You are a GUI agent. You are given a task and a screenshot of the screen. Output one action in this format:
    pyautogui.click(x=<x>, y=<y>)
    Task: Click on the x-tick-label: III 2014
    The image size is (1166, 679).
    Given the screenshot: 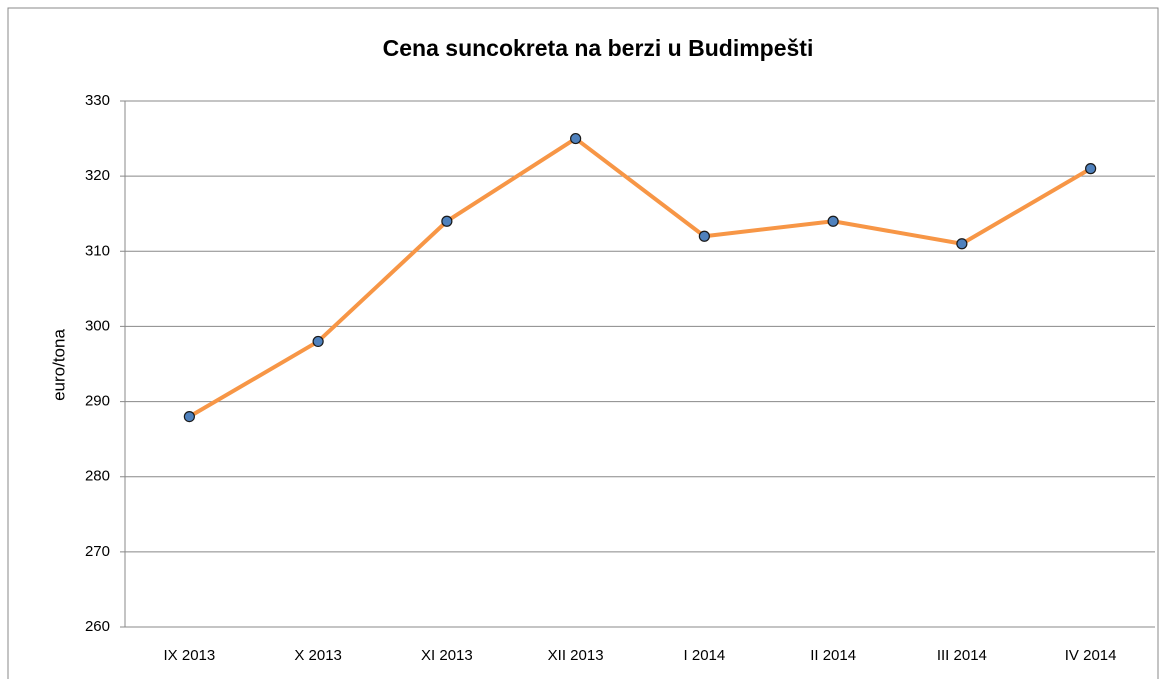 What is the action you would take?
    pyautogui.click(x=962, y=655)
    